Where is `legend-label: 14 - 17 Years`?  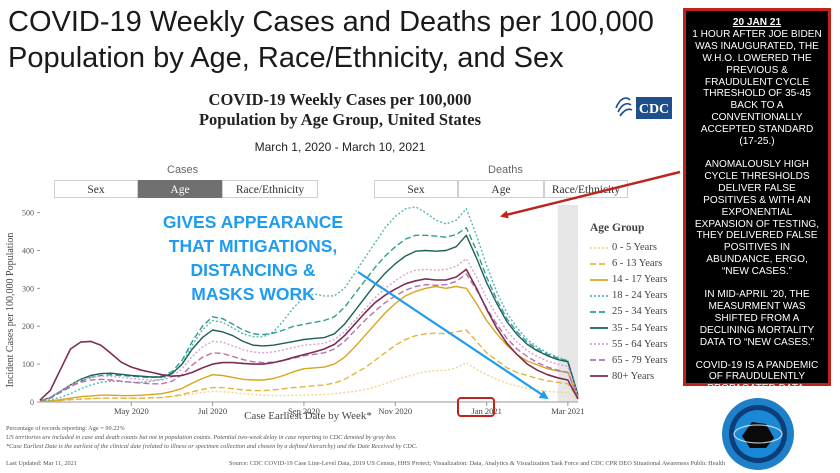
legend-label: 14 - 17 Years is located at coordinates (640, 280).